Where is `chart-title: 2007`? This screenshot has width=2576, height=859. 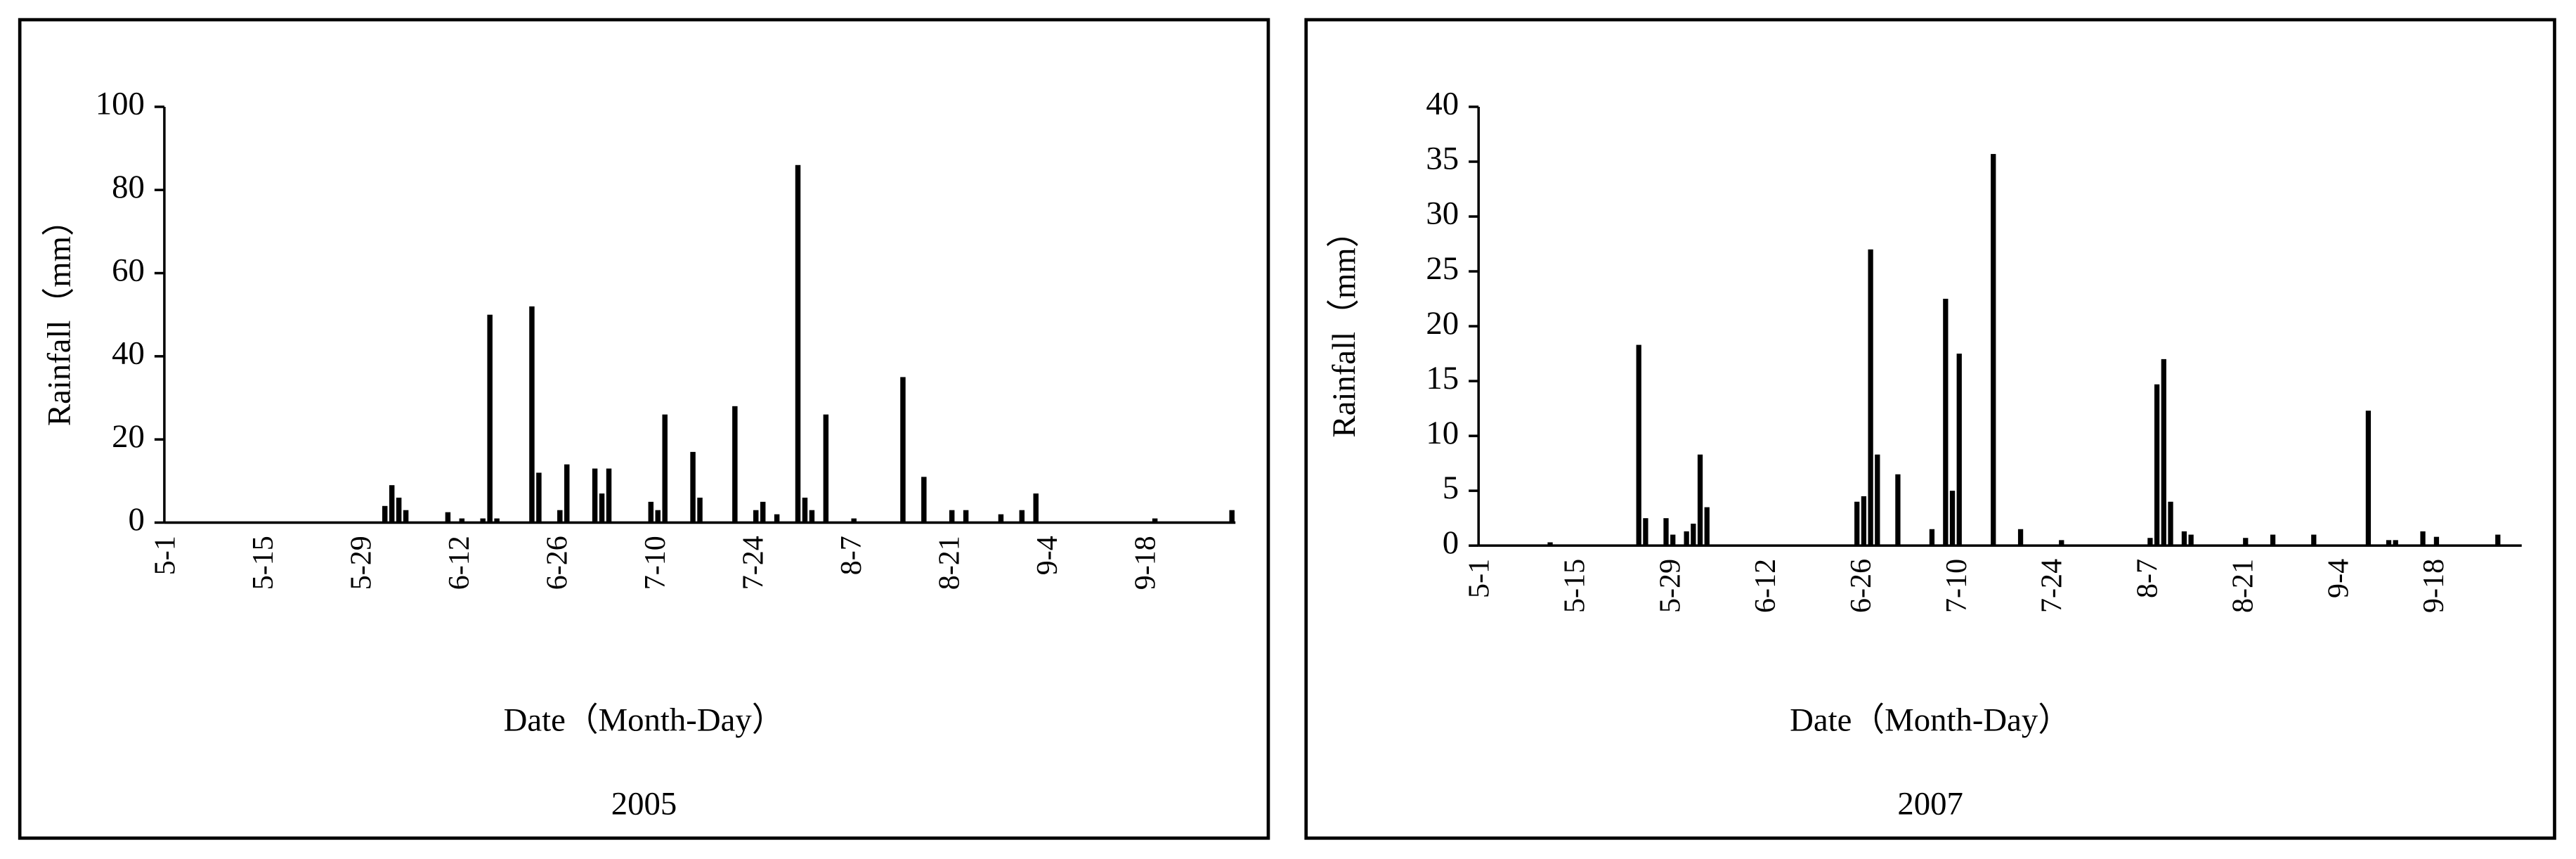 chart-title: 2007 is located at coordinates (1930, 804).